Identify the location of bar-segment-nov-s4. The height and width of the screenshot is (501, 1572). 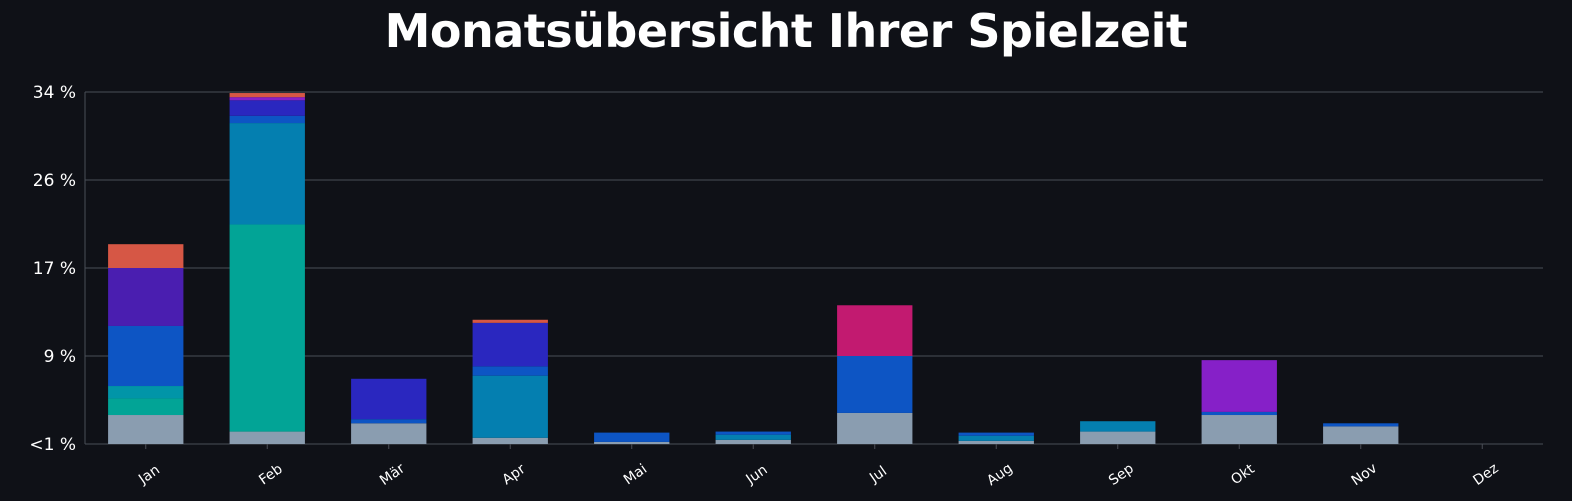
(1361, 425).